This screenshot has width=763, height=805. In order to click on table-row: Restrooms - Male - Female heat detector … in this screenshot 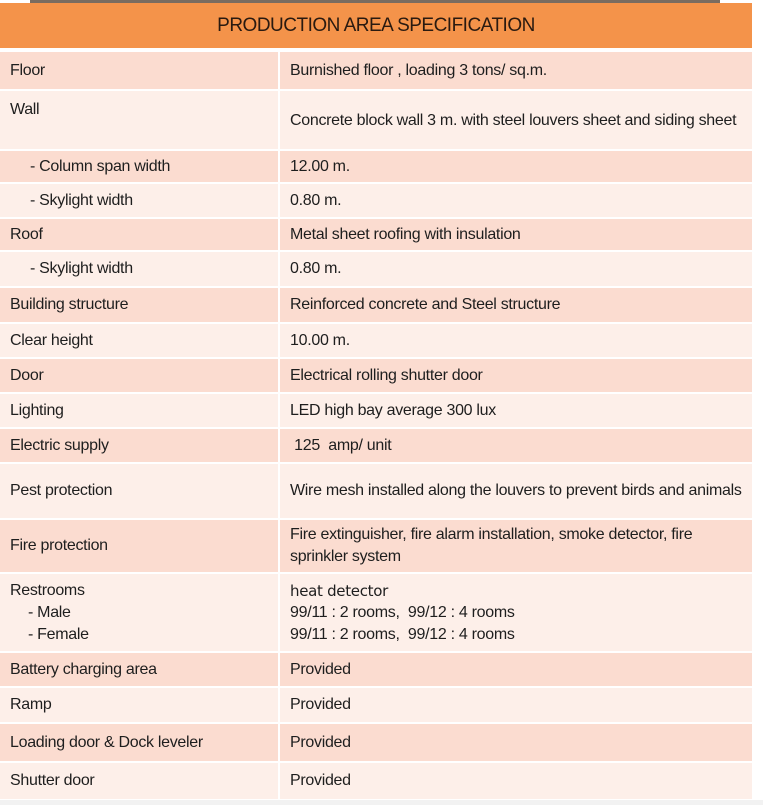, I will do `click(376, 613)`.